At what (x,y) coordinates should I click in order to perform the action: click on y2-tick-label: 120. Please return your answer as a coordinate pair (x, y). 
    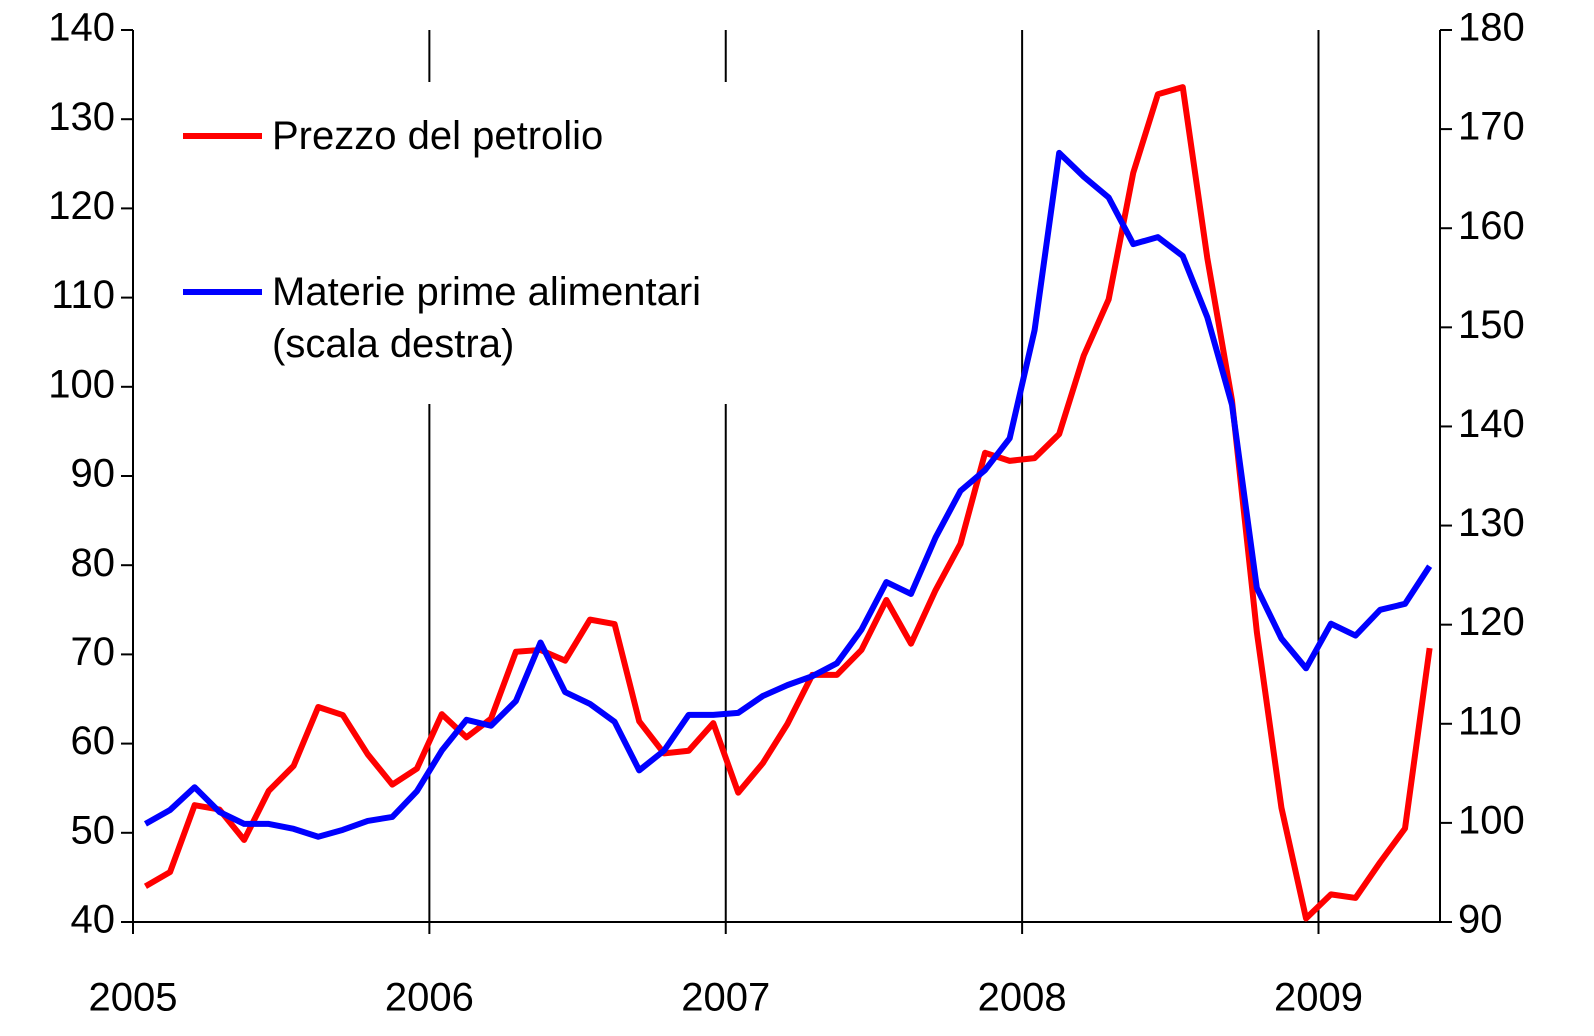
    Looking at the image, I should click on (1491, 622).